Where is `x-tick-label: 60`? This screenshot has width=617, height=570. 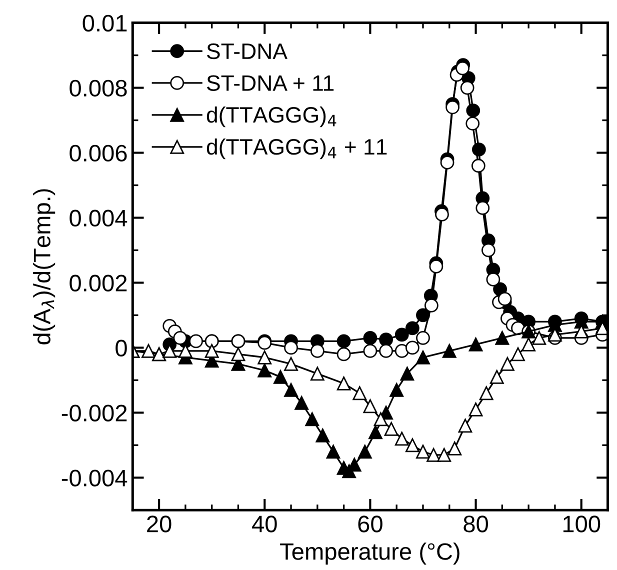
x-tick-label: 60 is located at coordinates (370, 524).